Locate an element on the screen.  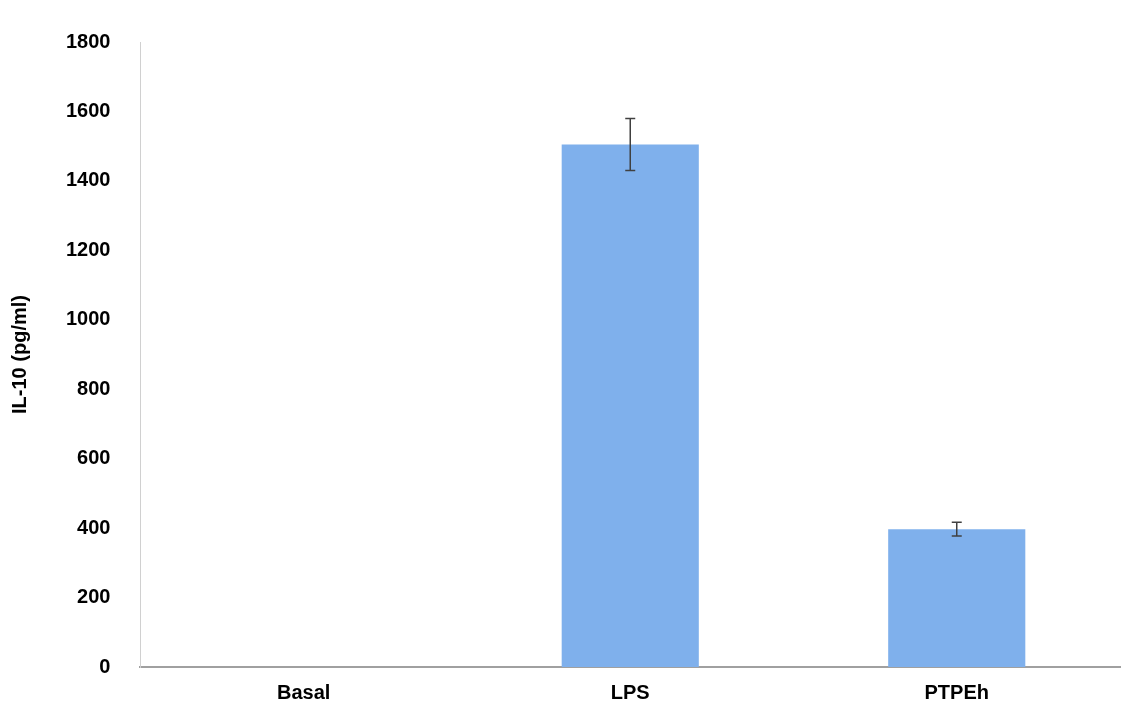
y-tick-label: 800 is located at coordinates (94, 387).